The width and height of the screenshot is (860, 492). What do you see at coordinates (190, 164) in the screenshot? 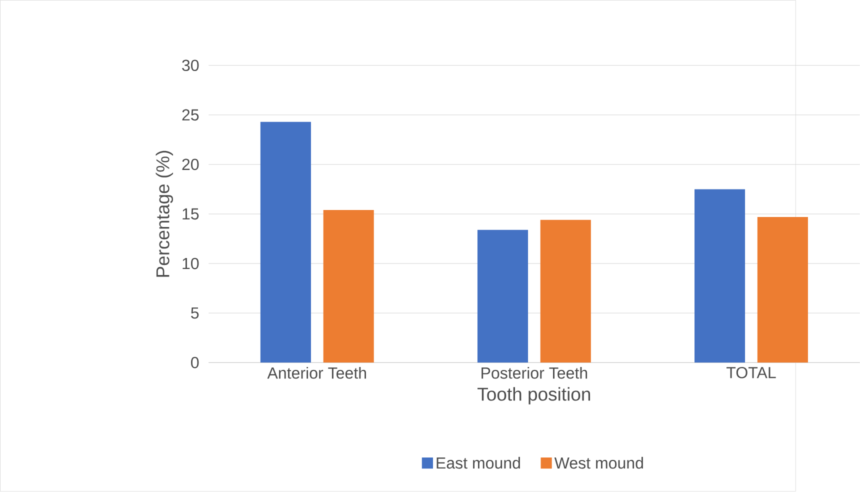
I see `y-tick-label: 20` at bounding box center [190, 164].